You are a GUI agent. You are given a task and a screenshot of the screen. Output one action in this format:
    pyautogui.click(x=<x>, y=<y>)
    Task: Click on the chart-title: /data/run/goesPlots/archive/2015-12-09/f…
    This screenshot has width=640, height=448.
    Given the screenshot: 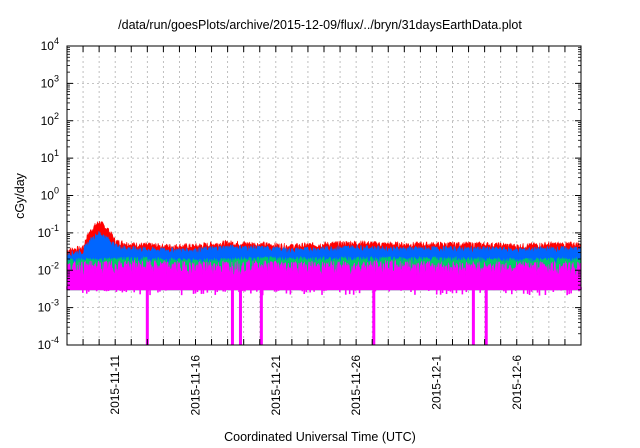 What is the action you would take?
    pyautogui.click(x=320, y=25)
    